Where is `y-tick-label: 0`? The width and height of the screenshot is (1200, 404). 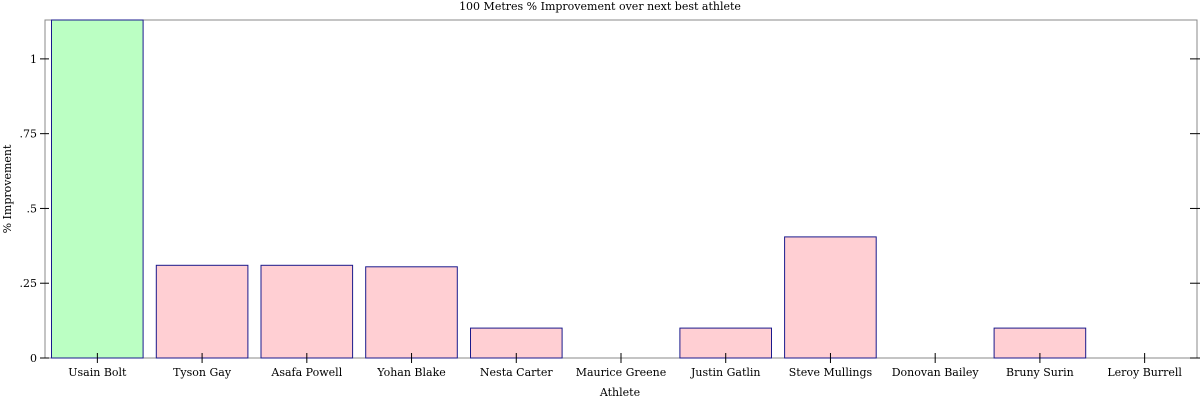 y-tick-label: 0 is located at coordinates (33, 358).